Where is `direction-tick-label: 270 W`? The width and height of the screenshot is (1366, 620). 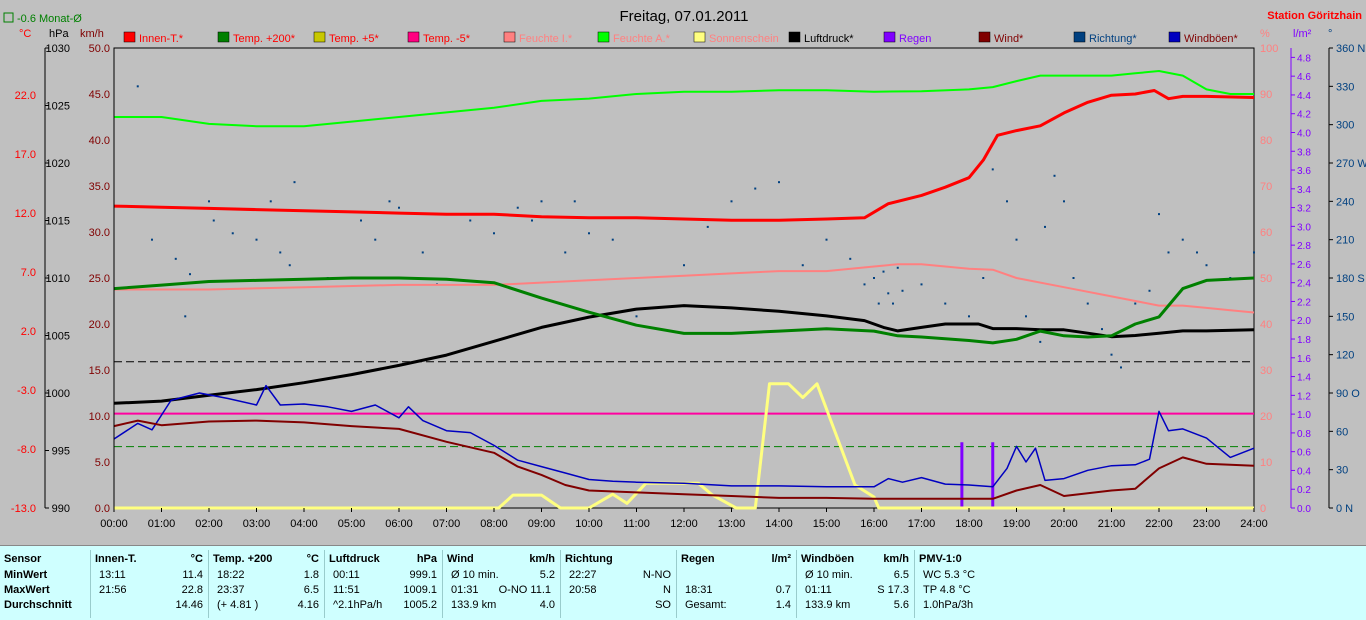 direction-tick-label: 270 W is located at coordinates (1351, 164).